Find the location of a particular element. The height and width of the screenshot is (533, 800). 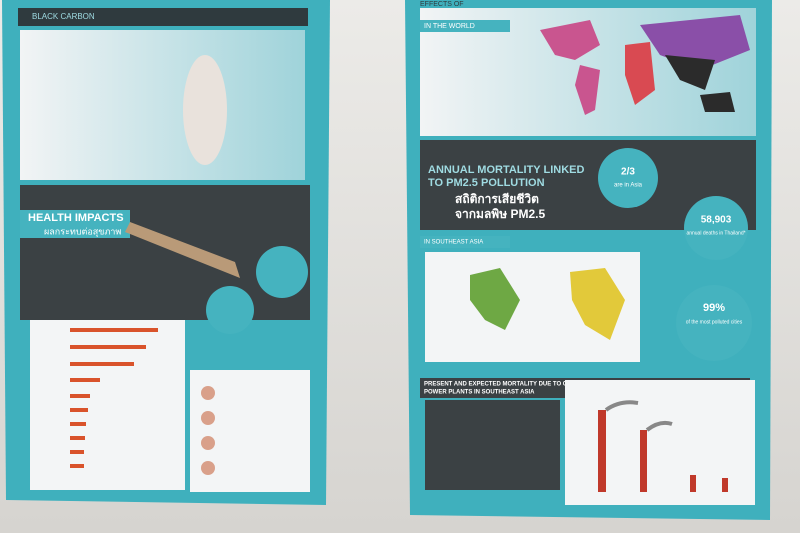

stat-label: of the most polluted cities is located at coordinates (714, 322).